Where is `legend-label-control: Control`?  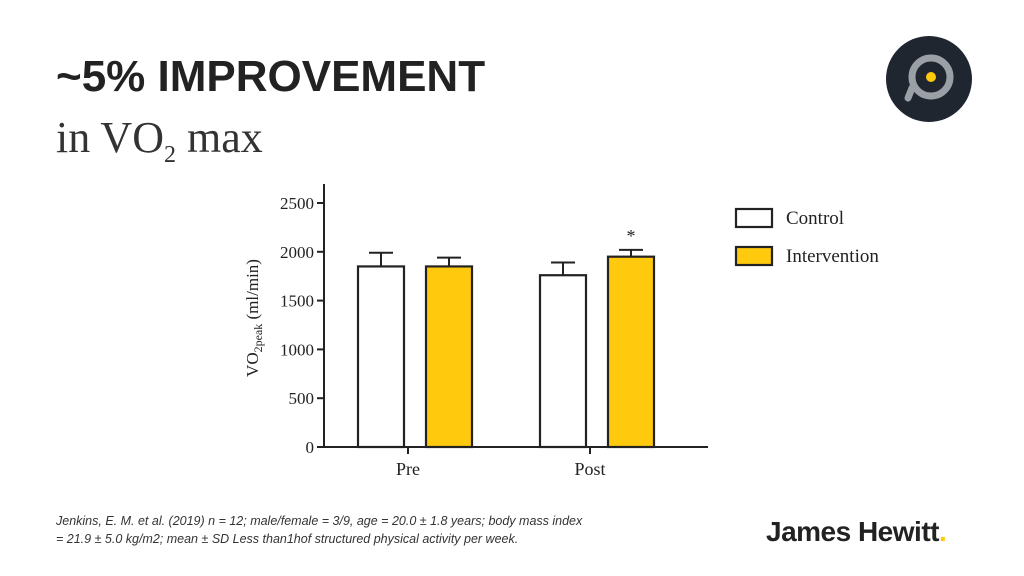
legend-label-control: Control is located at coordinates (815, 218).